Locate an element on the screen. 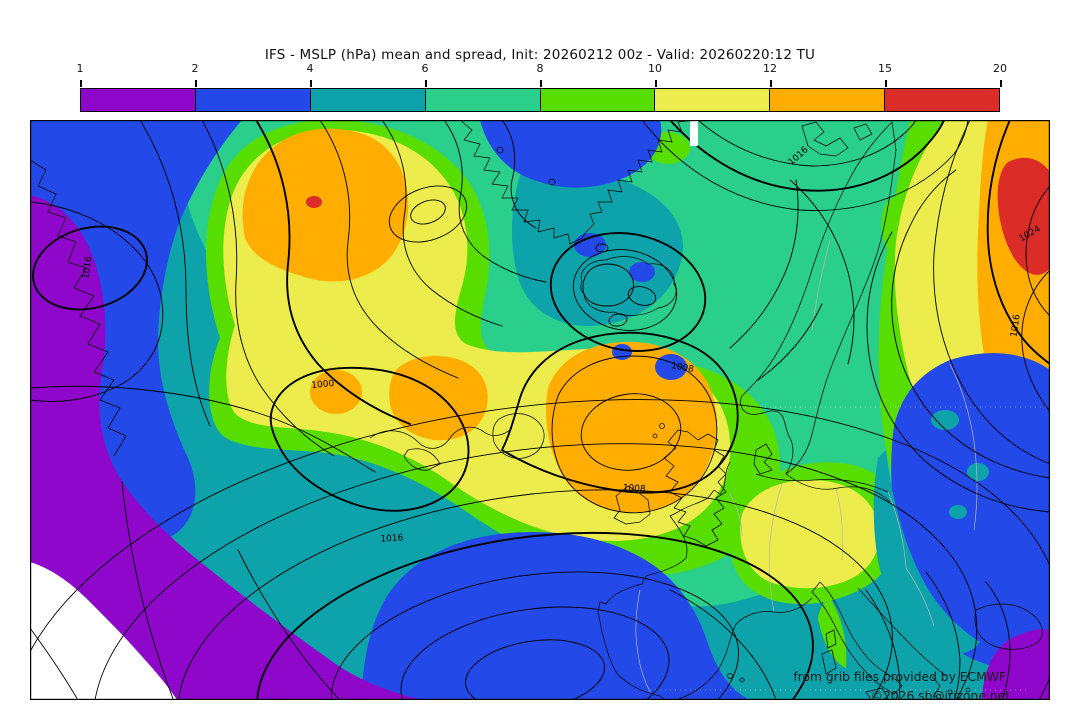 The image size is (1080, 718). colorbar is located at coordinates (540, 100).